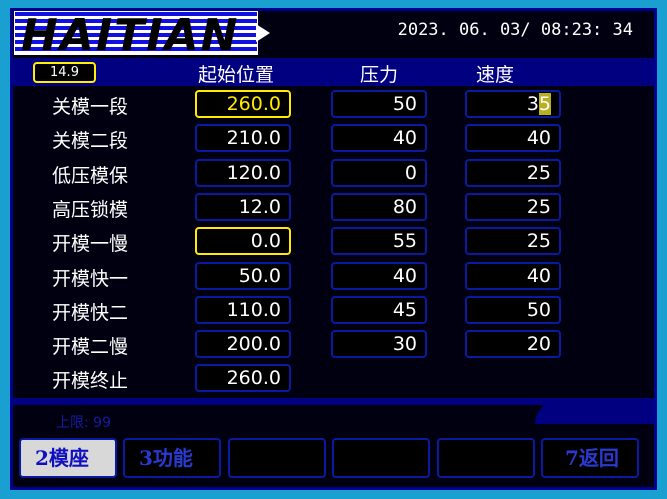 This screenshot has height=499, width=667. Describe the element at coordinates (590, 458) in the screenshot. I see `softkey-6: 7返回` at that location.